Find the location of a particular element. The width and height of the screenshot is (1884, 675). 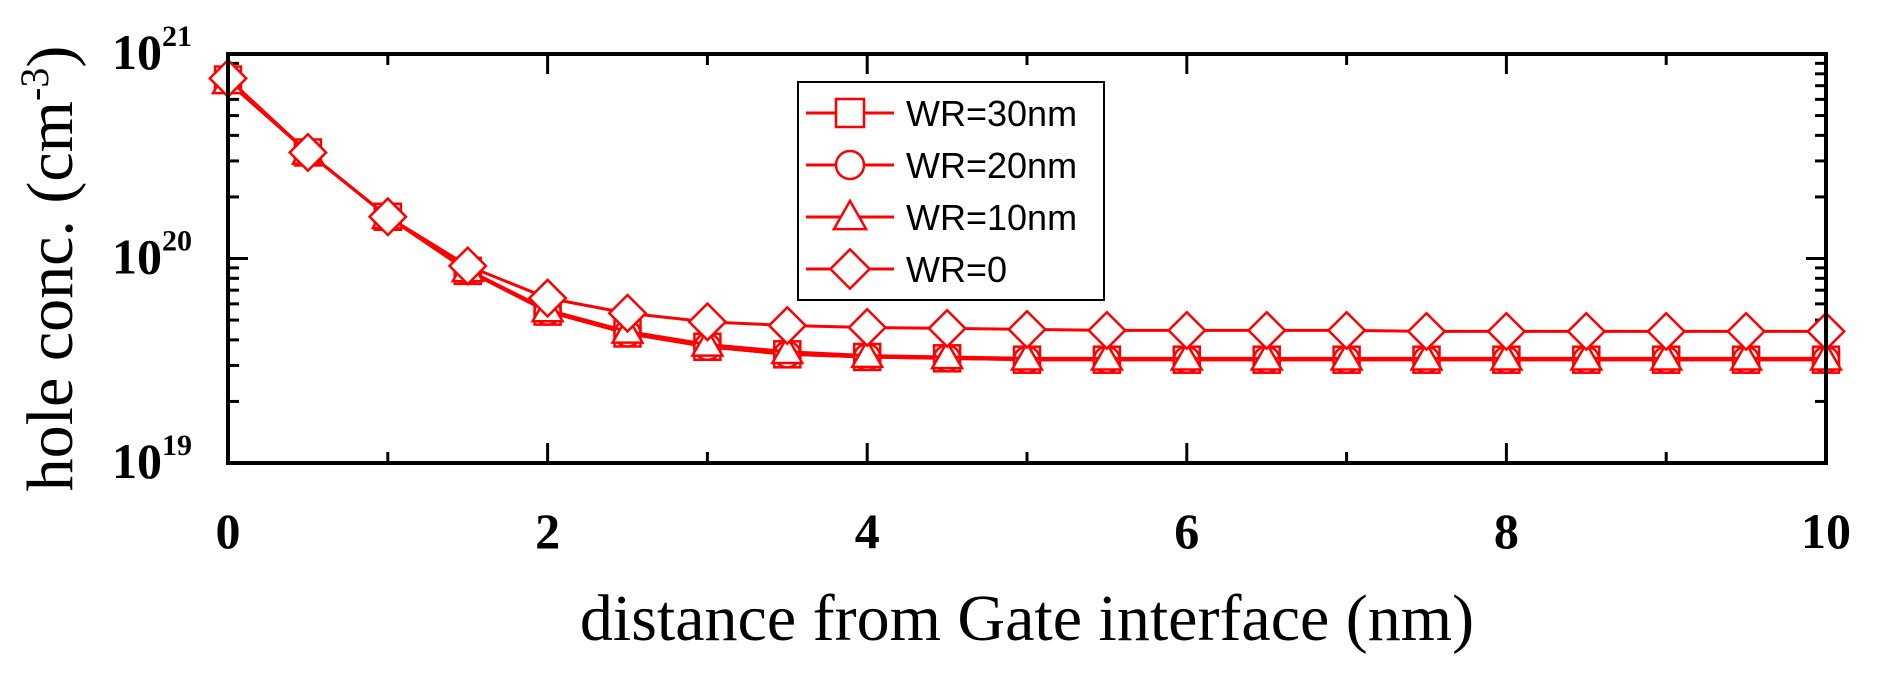

legend-label: WR=0 is located at coordinates (956, 269).